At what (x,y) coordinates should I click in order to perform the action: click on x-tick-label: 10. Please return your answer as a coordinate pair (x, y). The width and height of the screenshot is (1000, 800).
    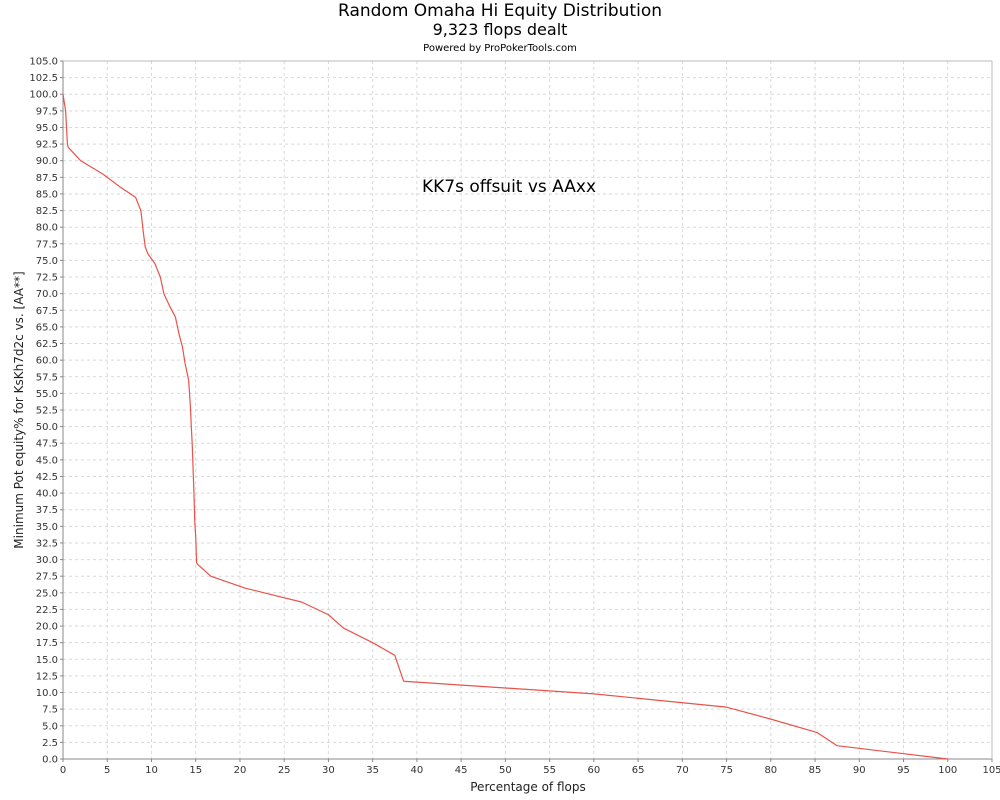
    Looking at the image, I should click on (151, 770).